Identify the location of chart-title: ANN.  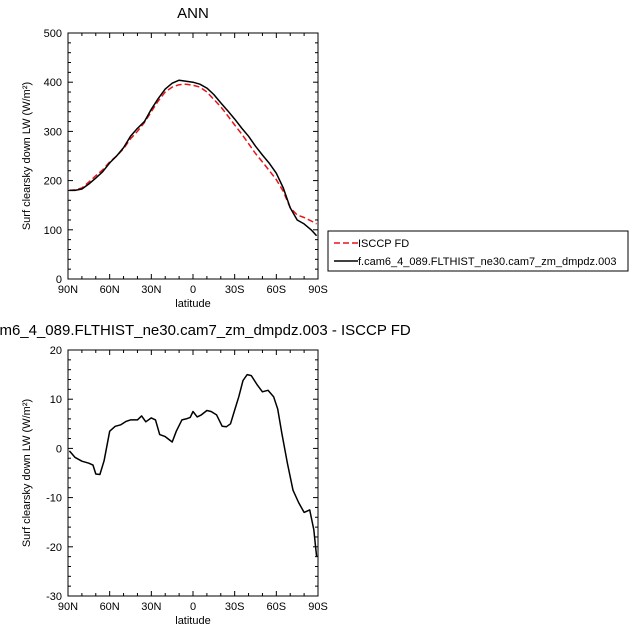
(193, 13).